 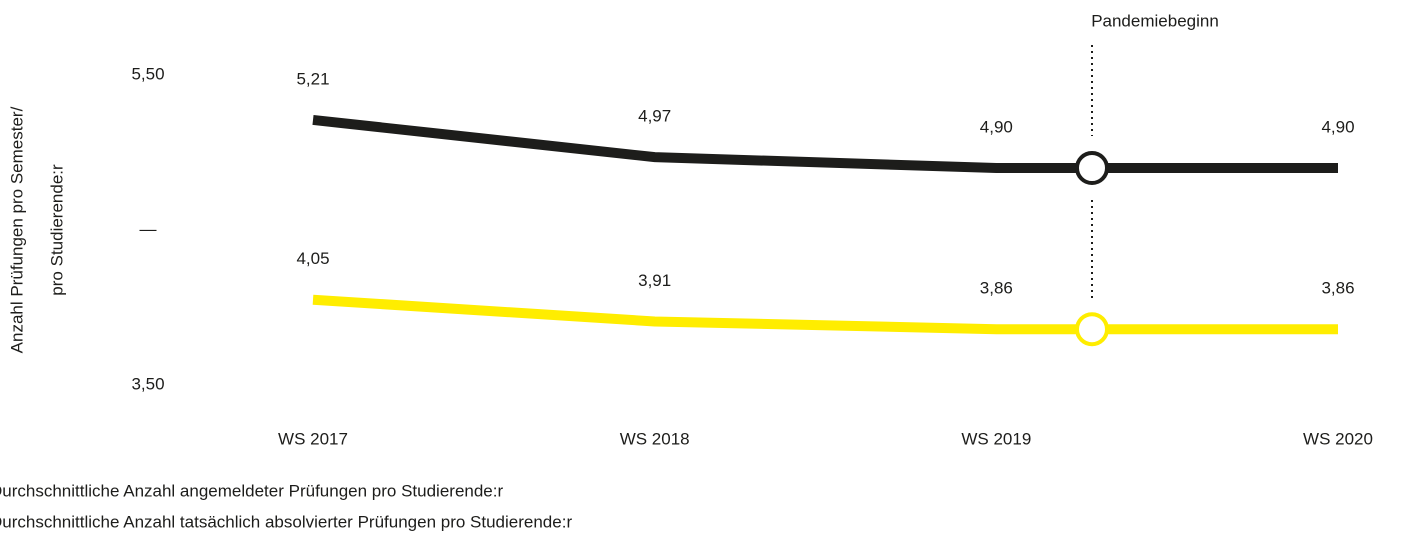 I want to click on y-axis-title: pro Studierende:r, so click(x=56, y=230).